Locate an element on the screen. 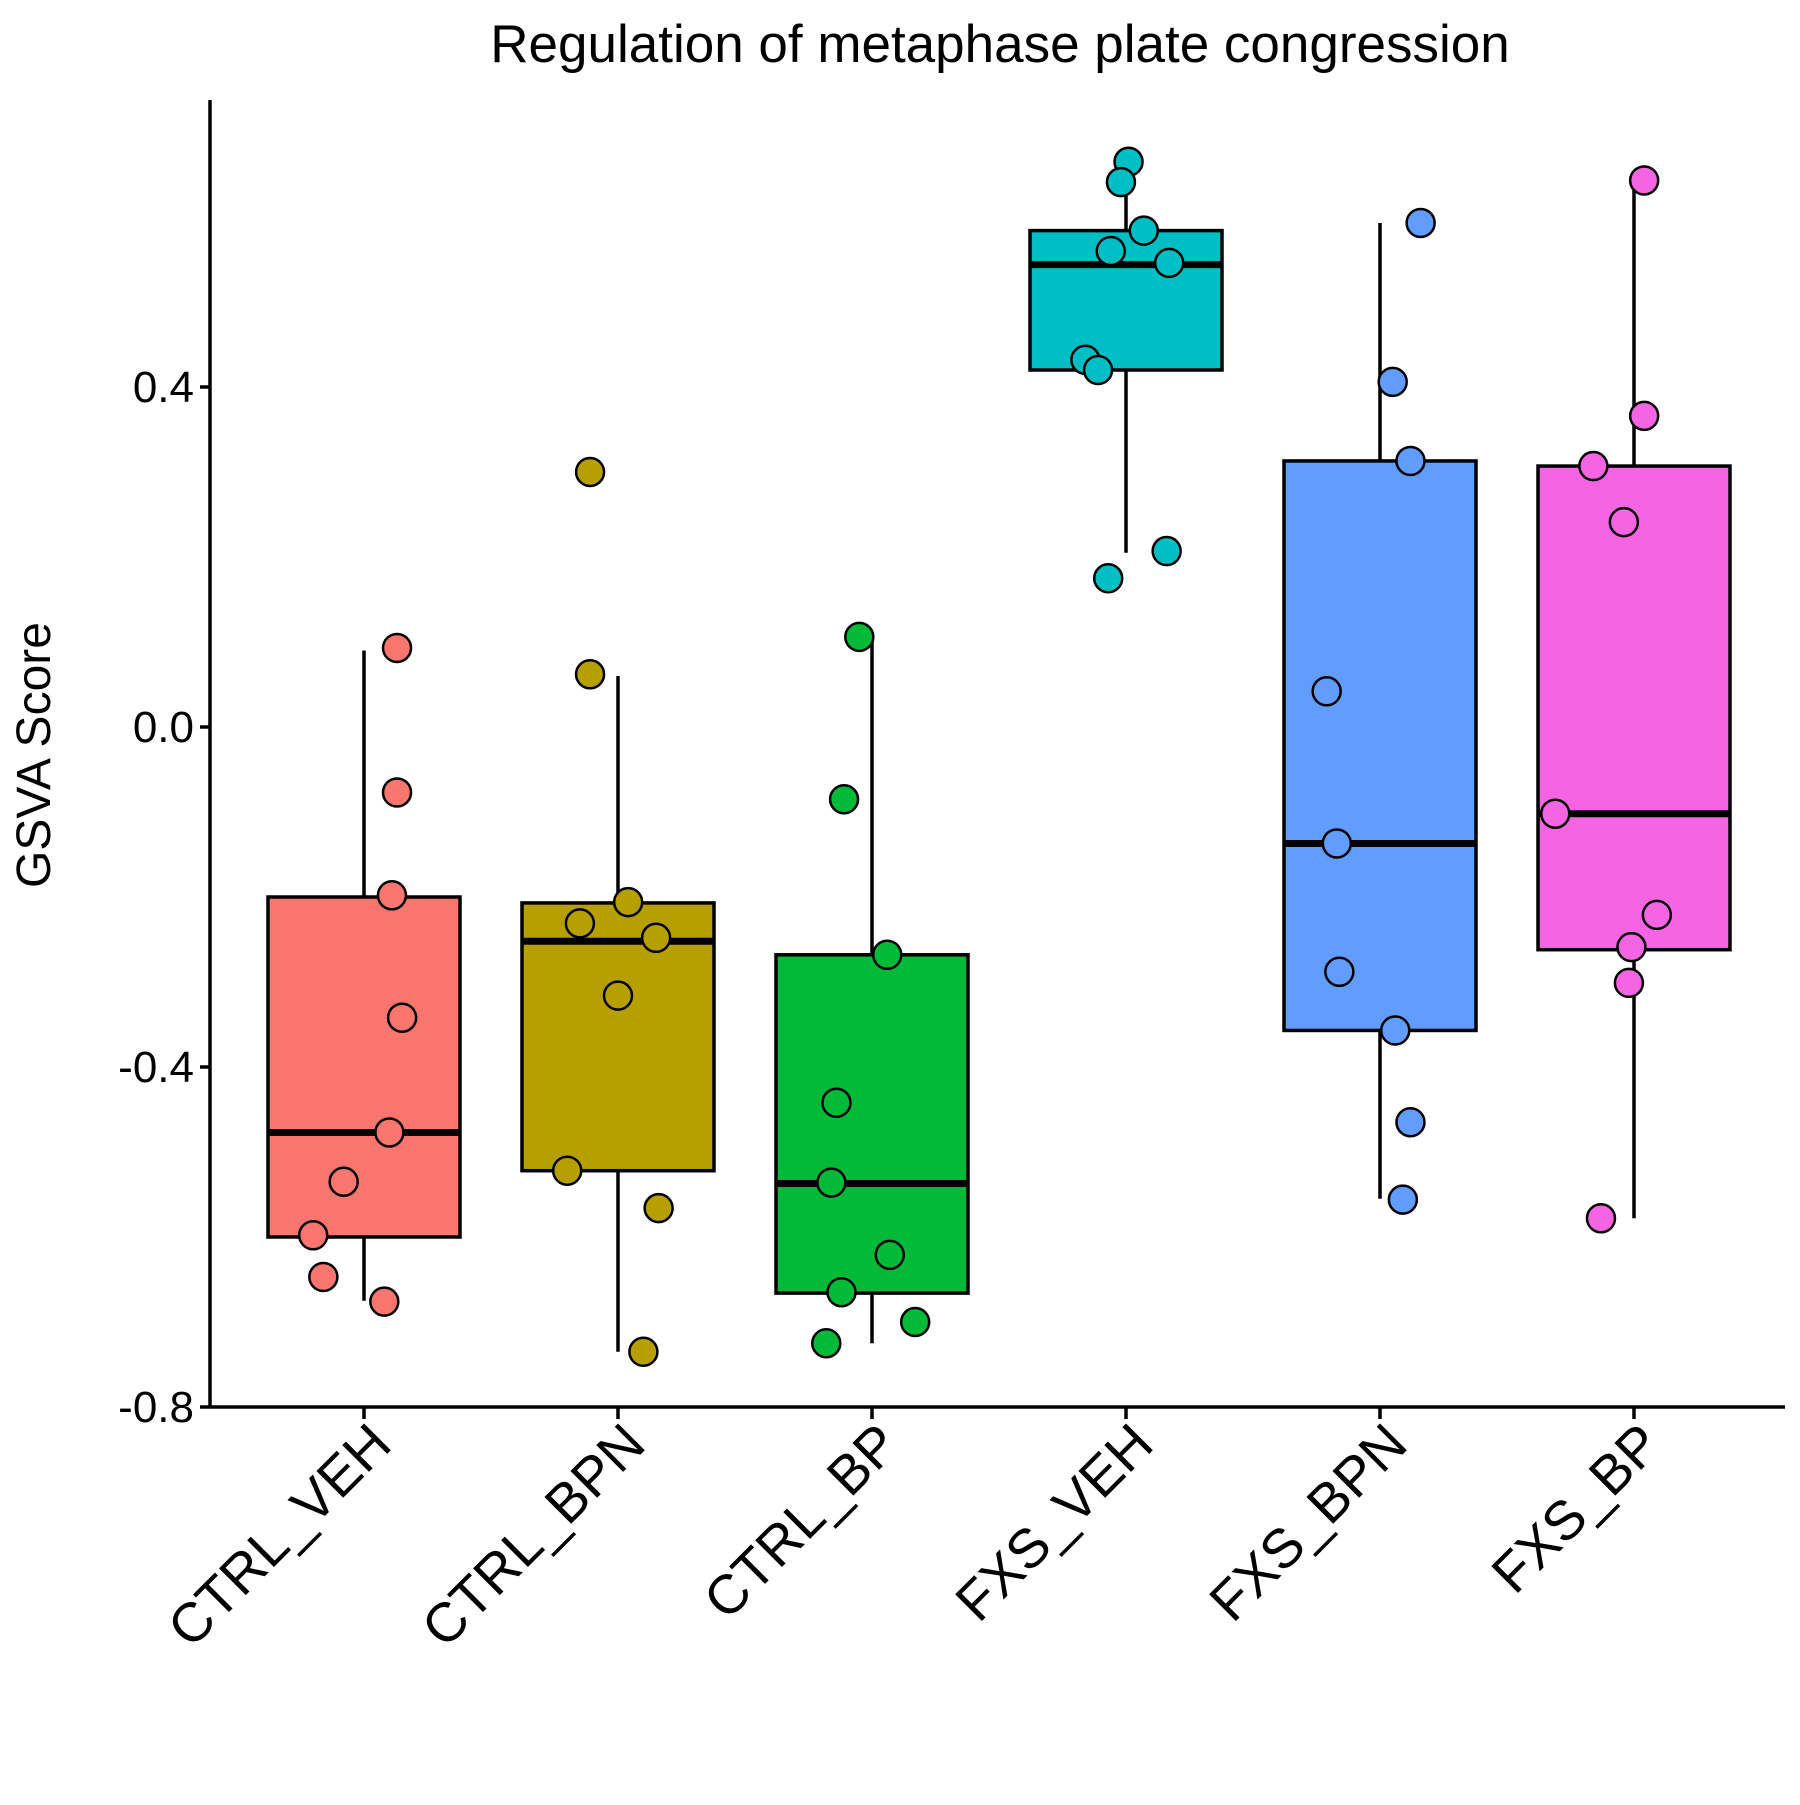  box-group-ctrl-bp is located at coordinates (872, 990).